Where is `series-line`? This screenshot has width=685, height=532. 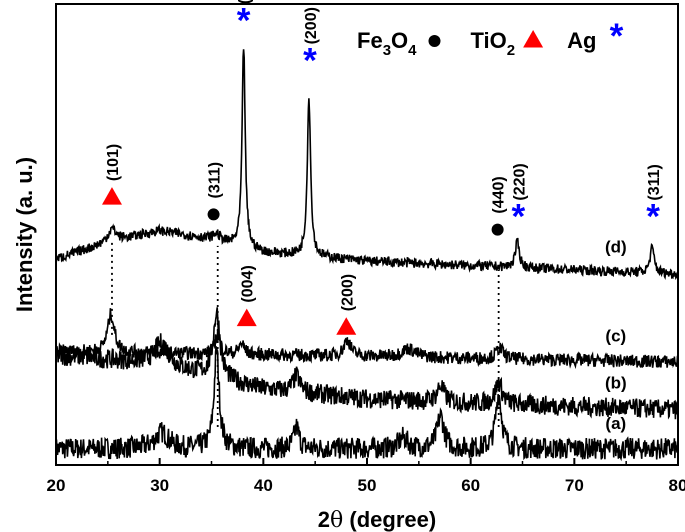
series-line is located at coordinates (367, 339).